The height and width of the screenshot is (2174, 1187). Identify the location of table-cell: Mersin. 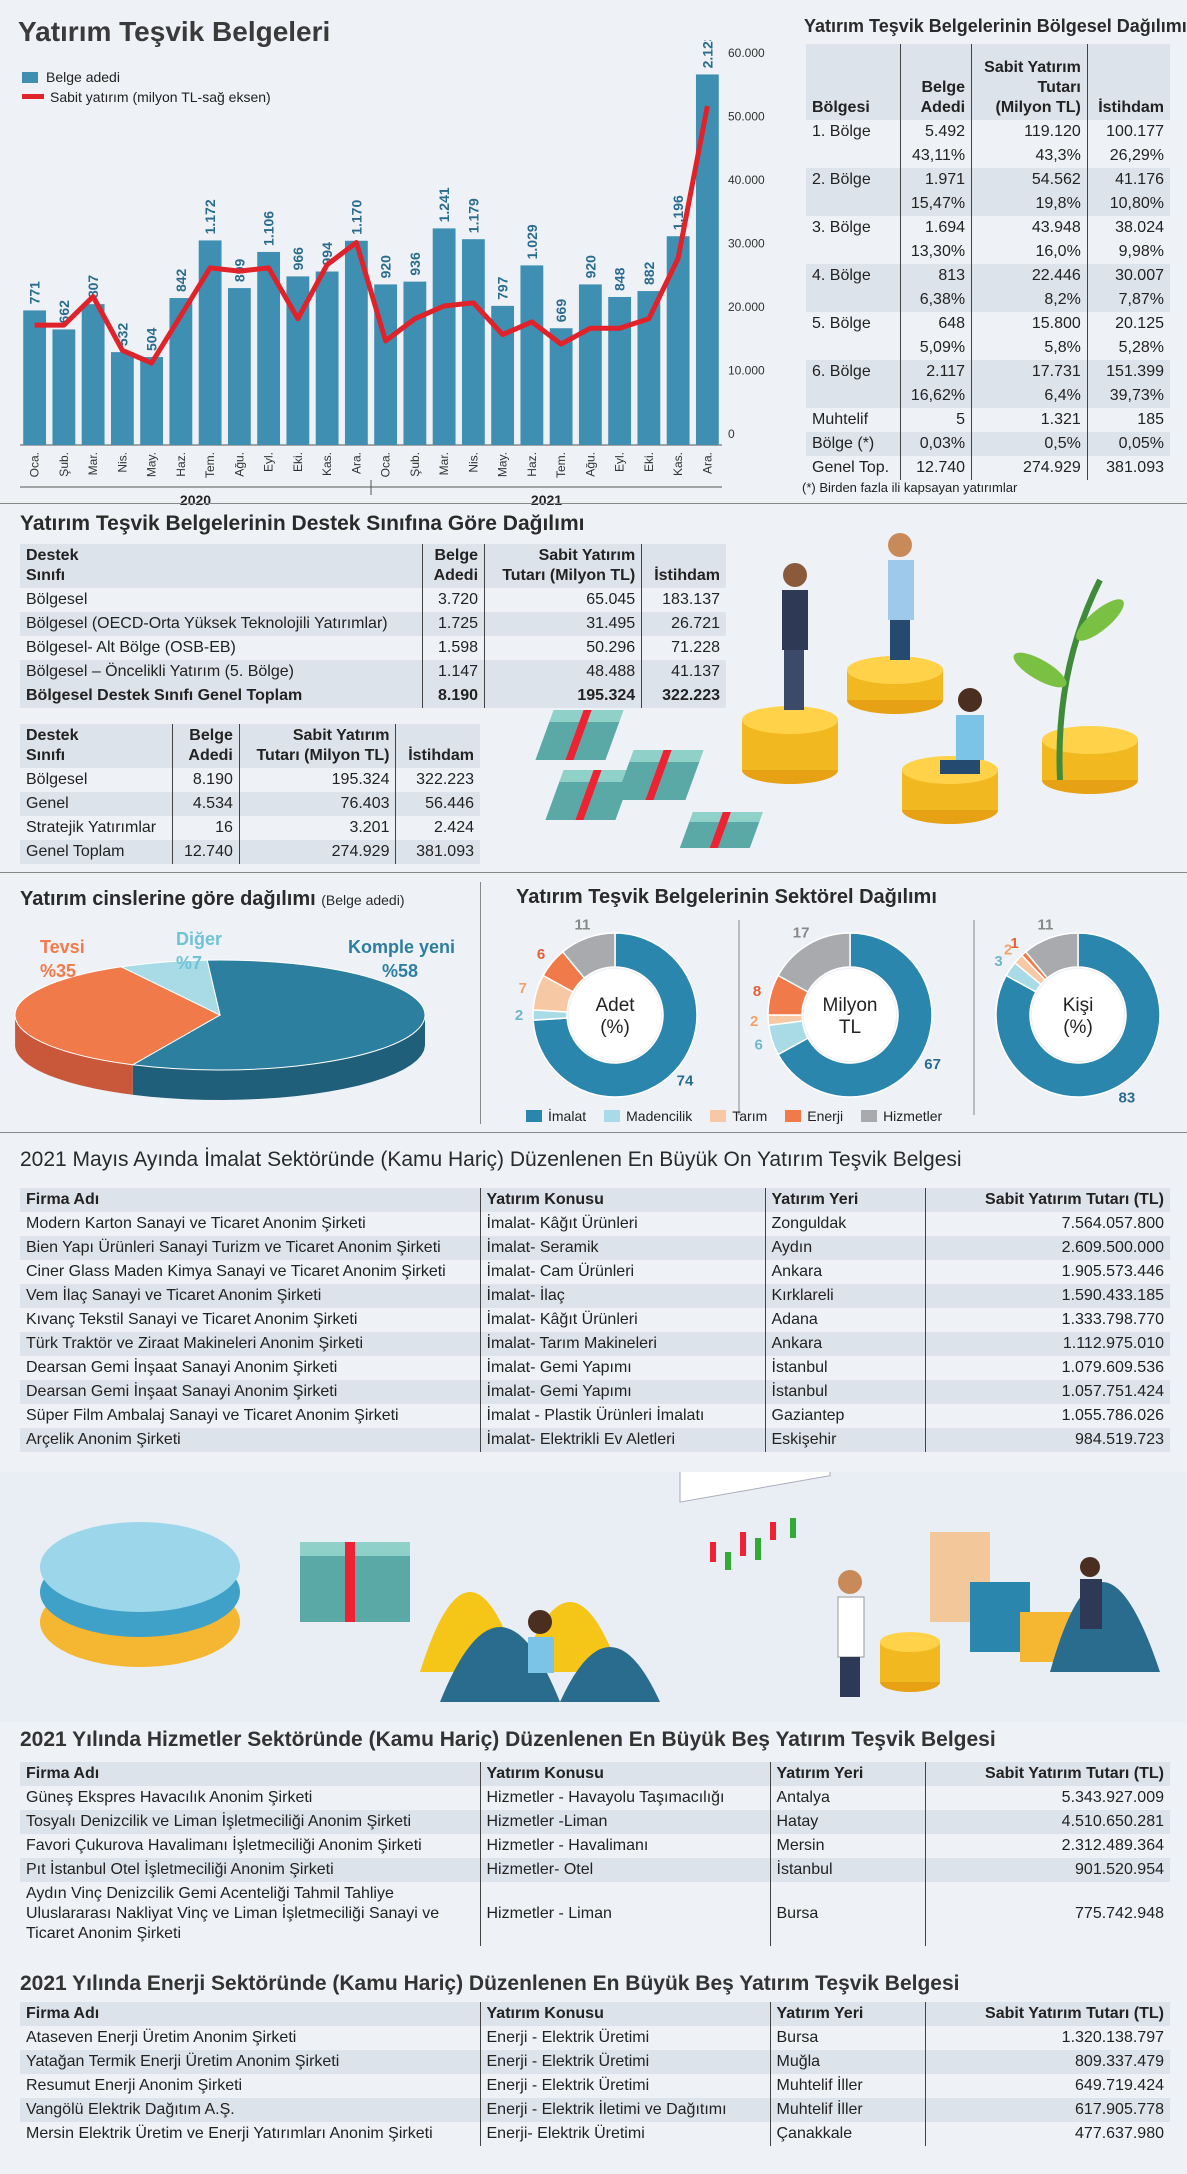
(847, 1846).